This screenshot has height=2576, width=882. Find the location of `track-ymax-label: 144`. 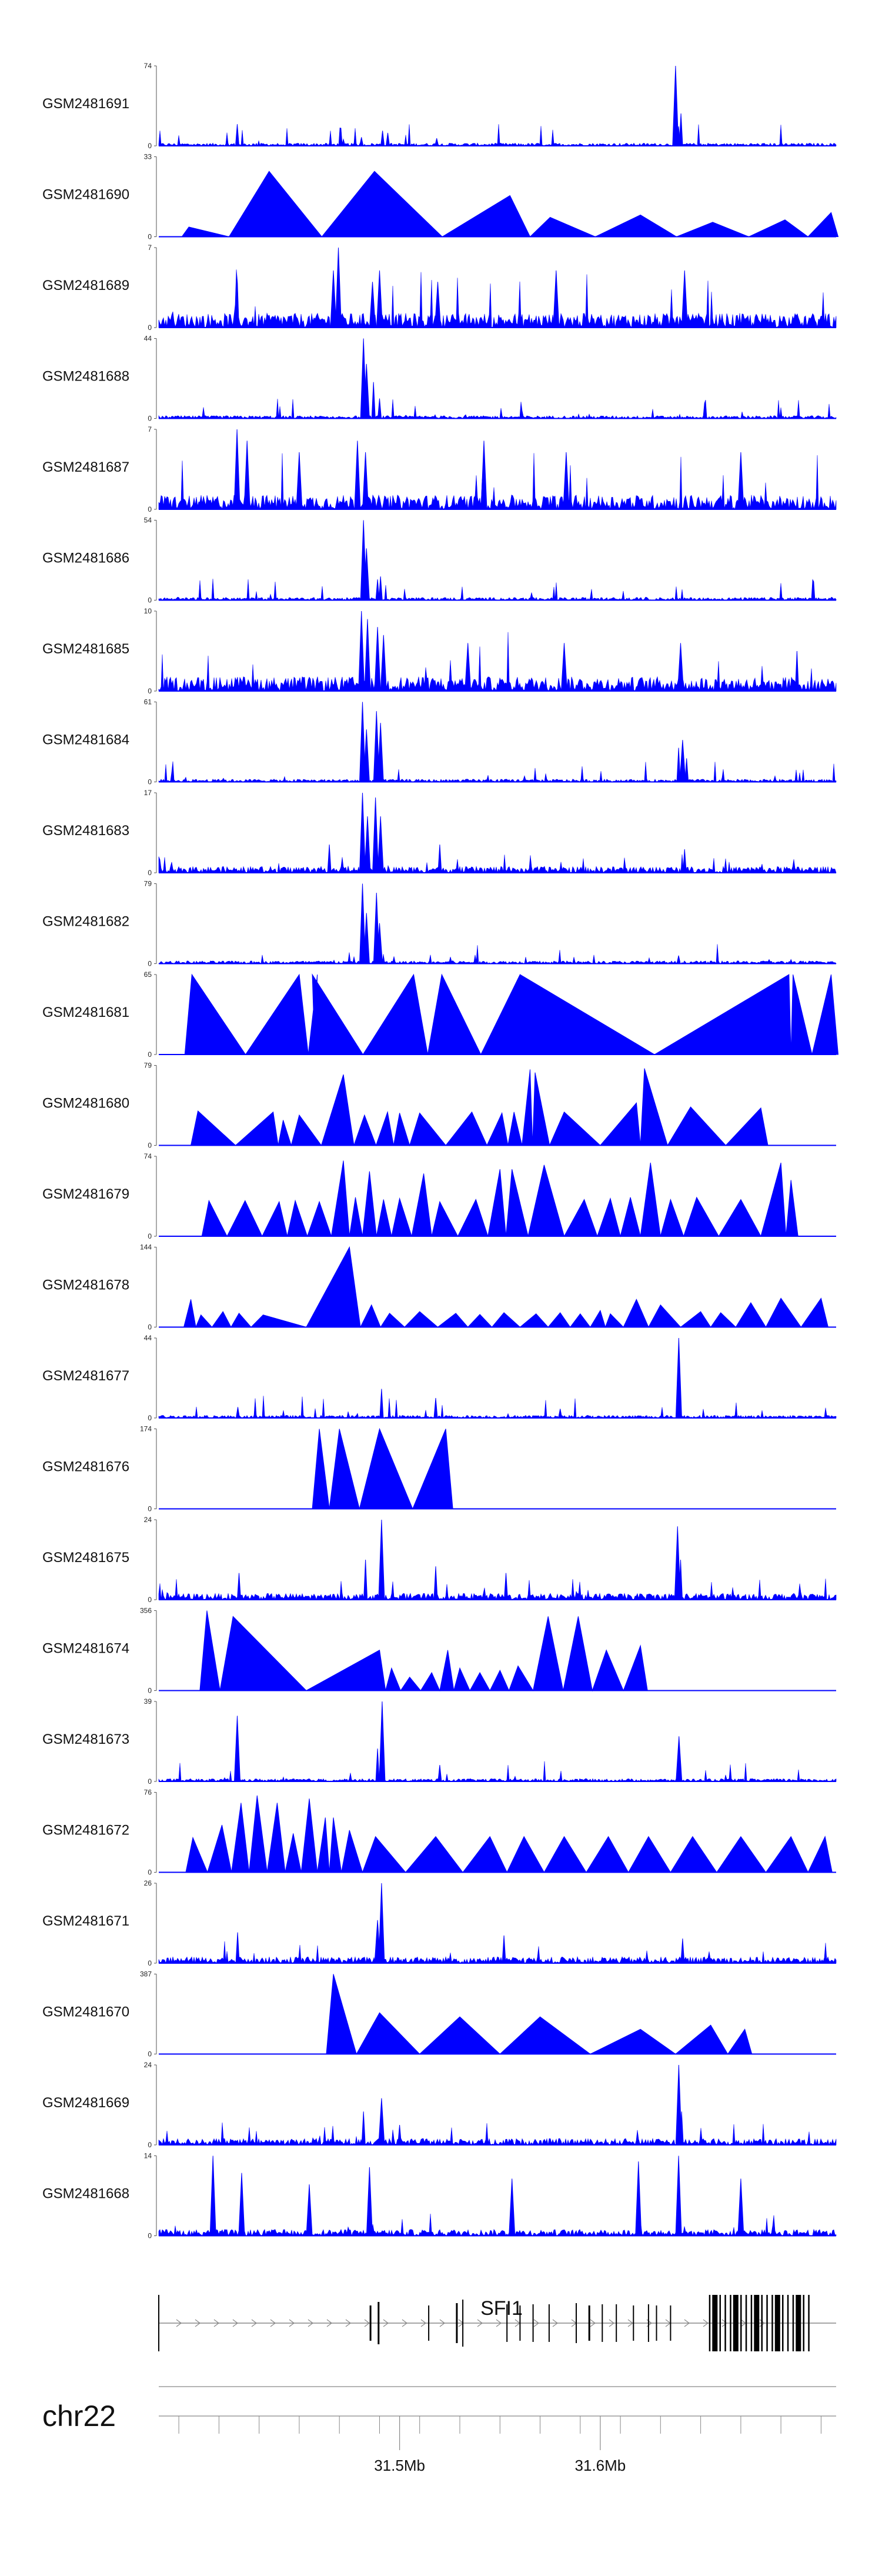

track-ymax-label: 144 is located at coordinates (146, 1247).